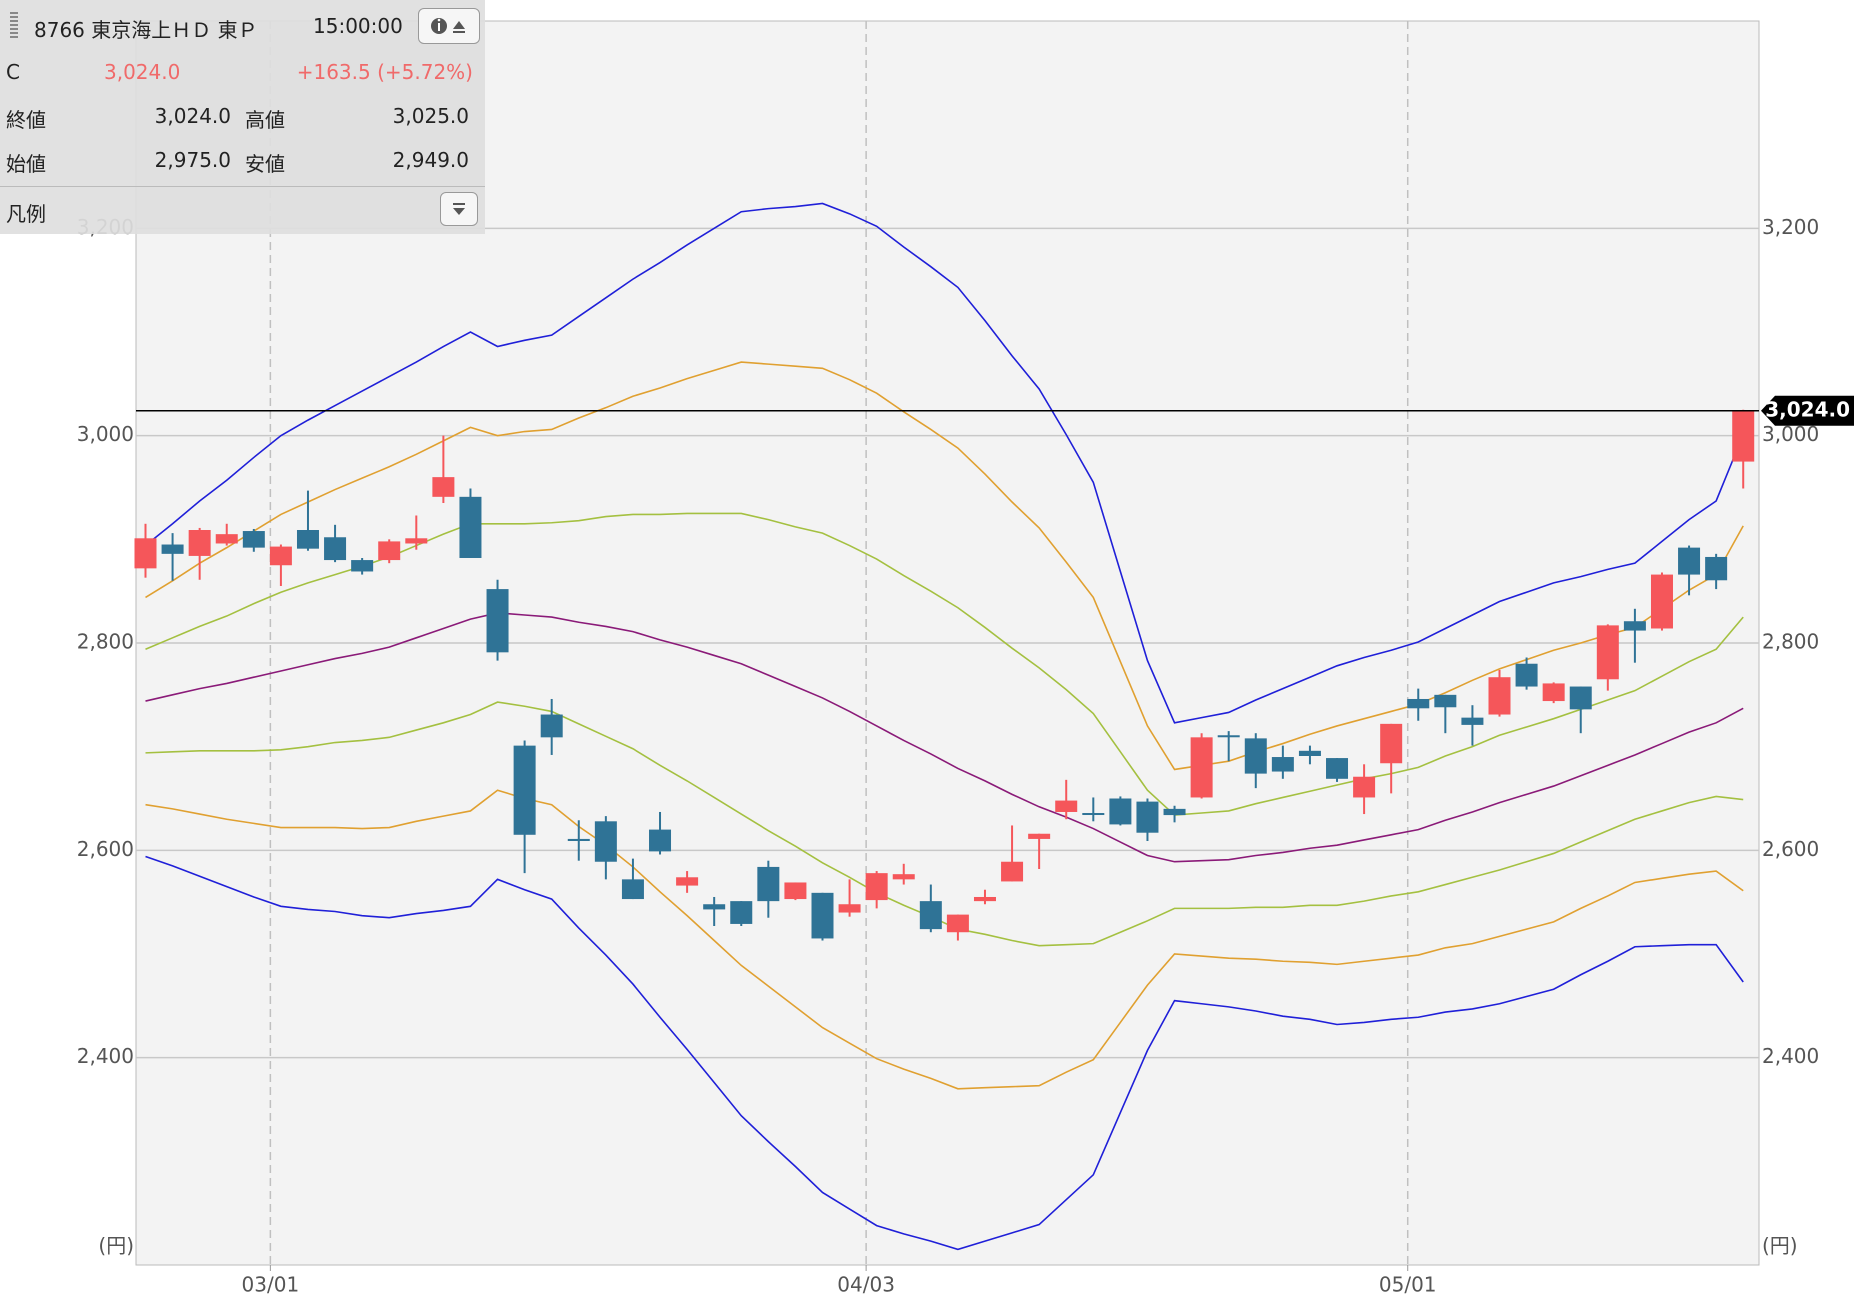  I want to click on label: 安値, so click(265, 164).